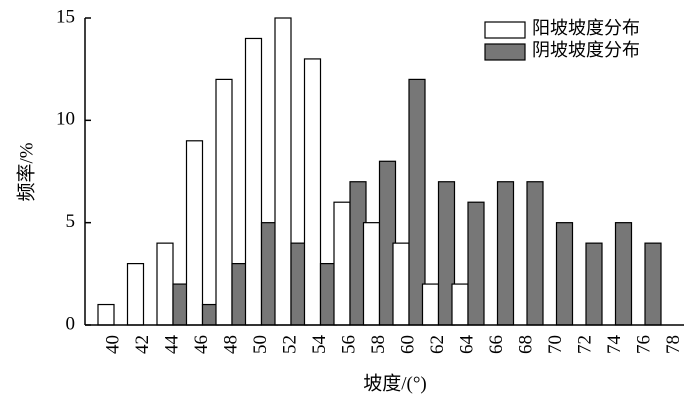  I want to click on x-tick-label: 60, so click(407, 344).